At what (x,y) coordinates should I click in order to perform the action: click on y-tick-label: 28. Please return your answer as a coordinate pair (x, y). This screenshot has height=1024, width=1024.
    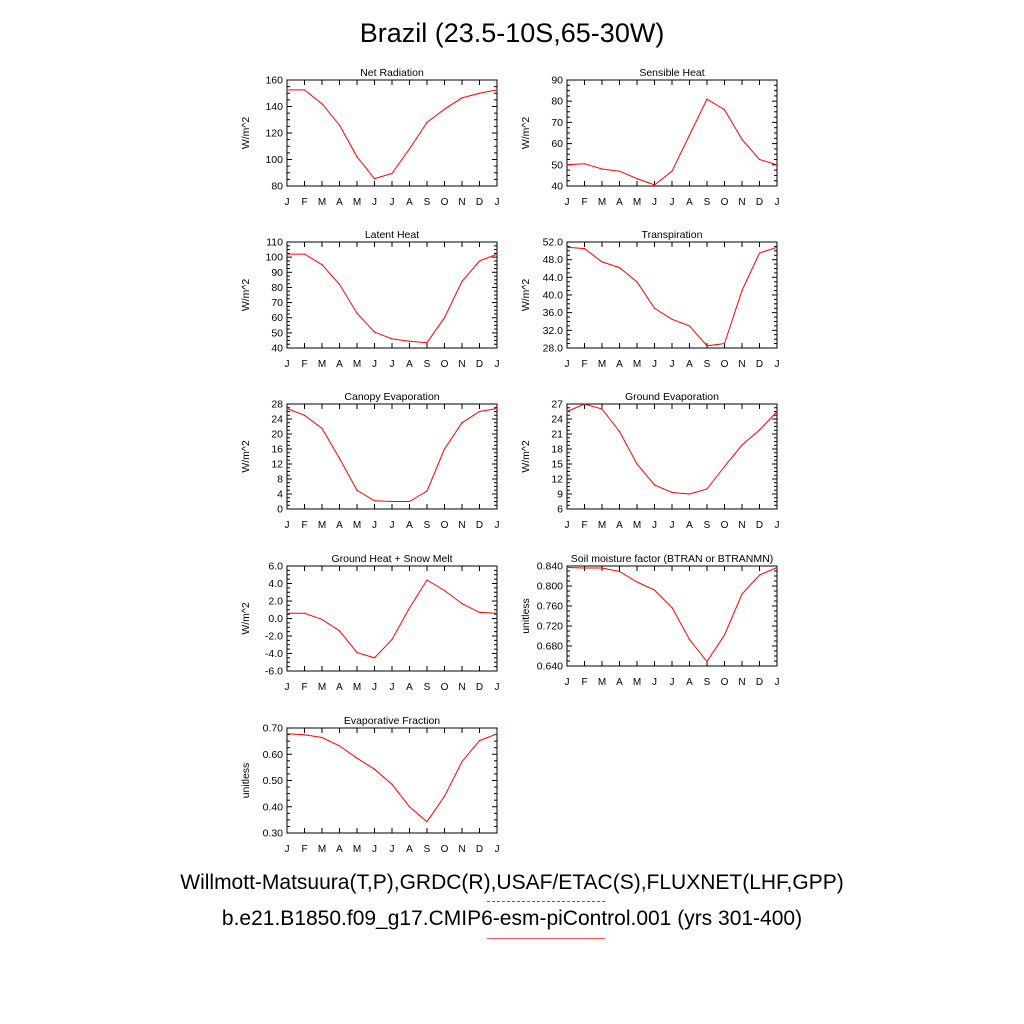
    Looking at the image, I should click on (277, 405).